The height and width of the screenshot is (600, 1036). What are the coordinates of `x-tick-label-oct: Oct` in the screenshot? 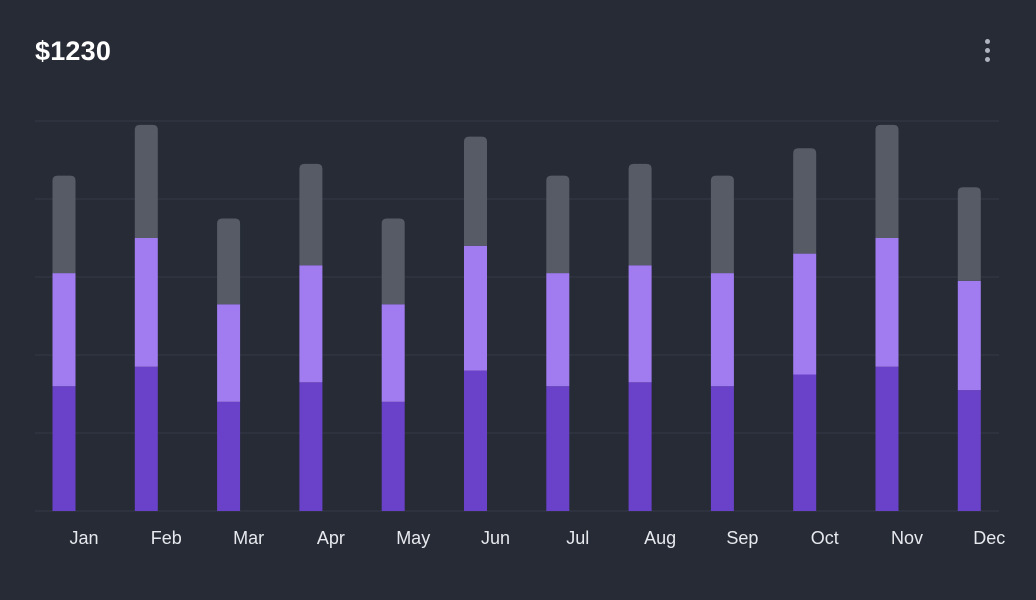 It's located at (825, 538).